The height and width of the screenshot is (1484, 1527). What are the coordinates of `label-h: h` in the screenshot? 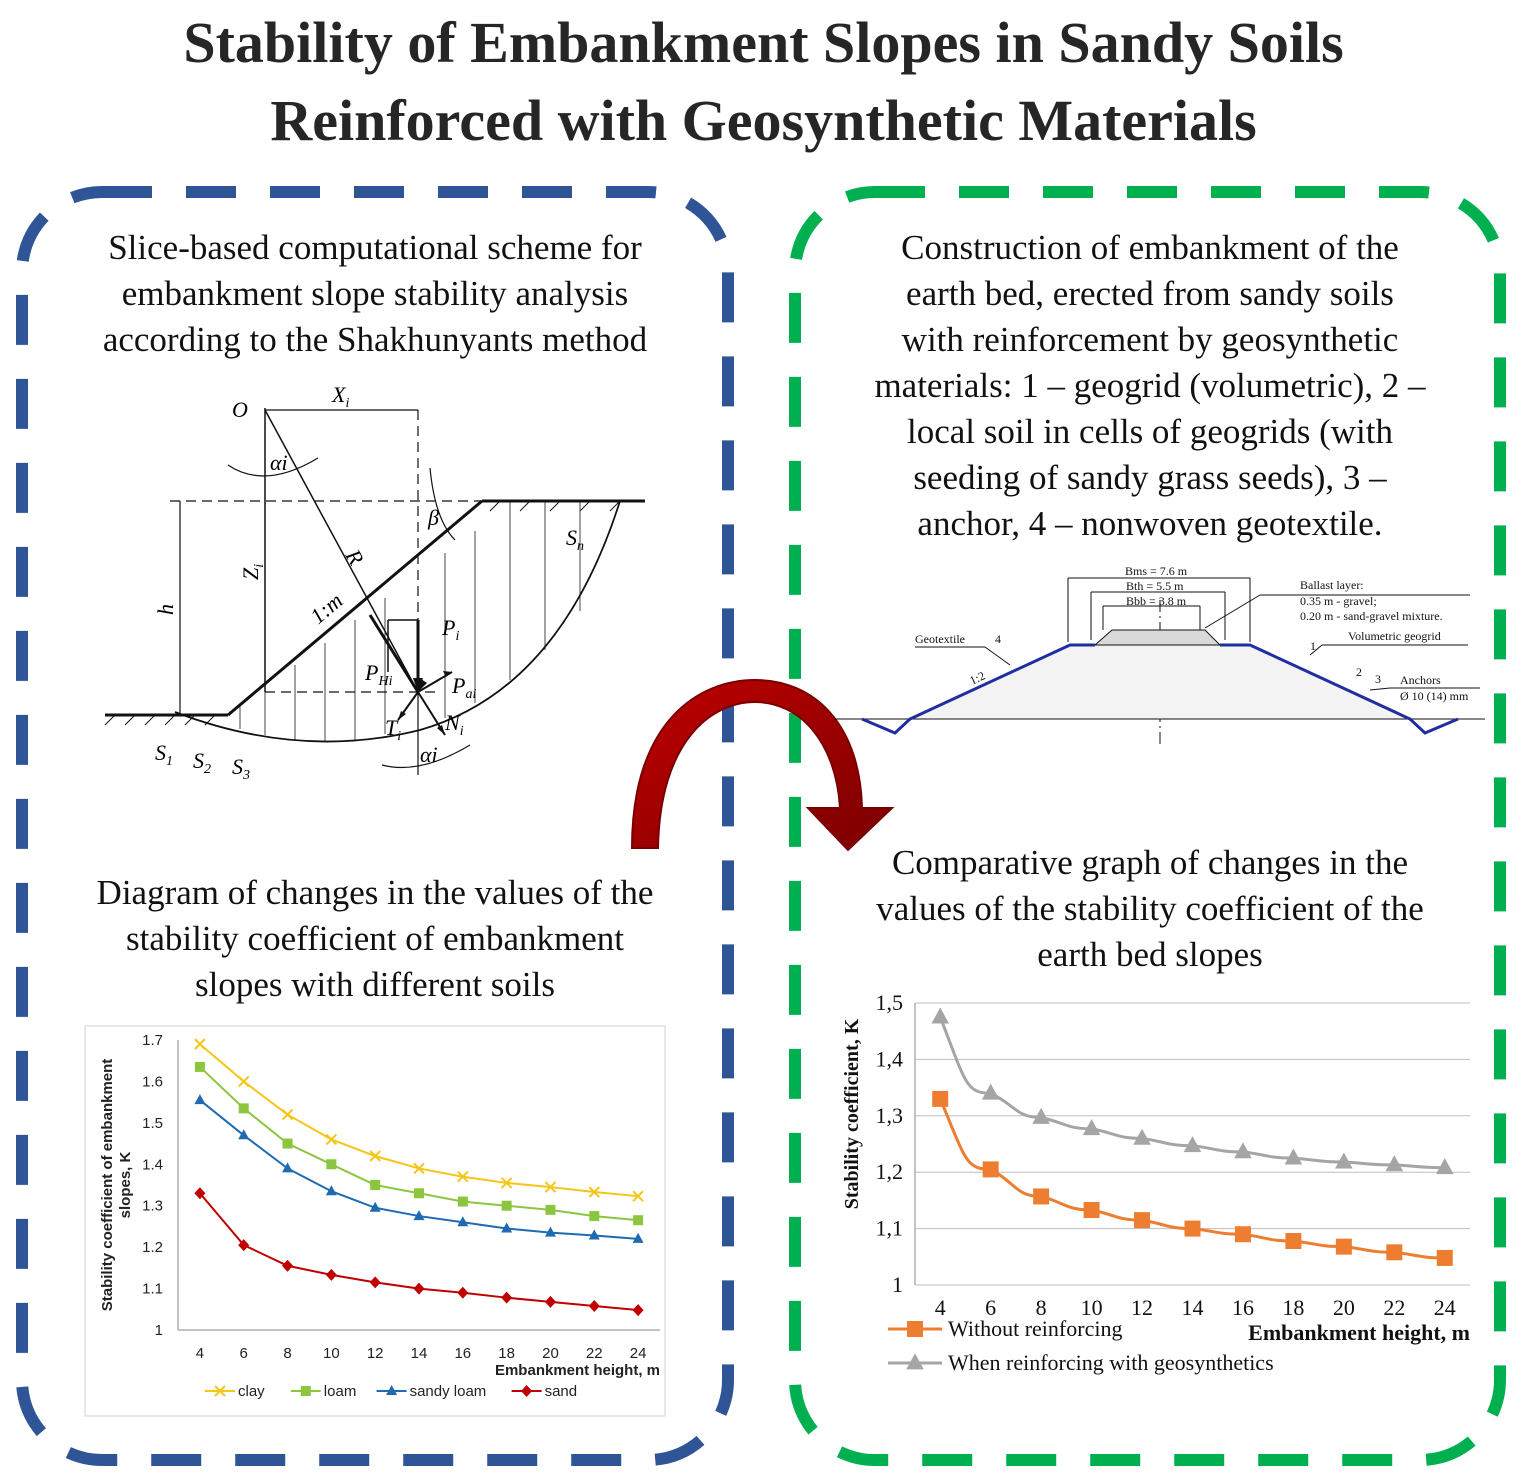 It's located at (165, 609).